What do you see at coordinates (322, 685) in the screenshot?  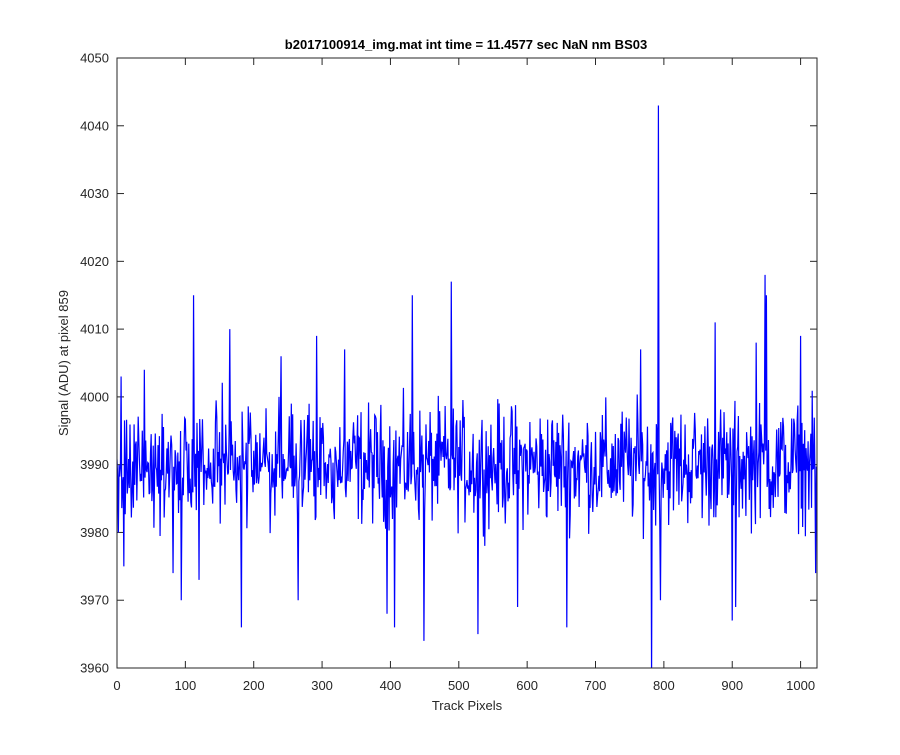 I see `x-tick-label: 300` at bounding box center [322, 685].